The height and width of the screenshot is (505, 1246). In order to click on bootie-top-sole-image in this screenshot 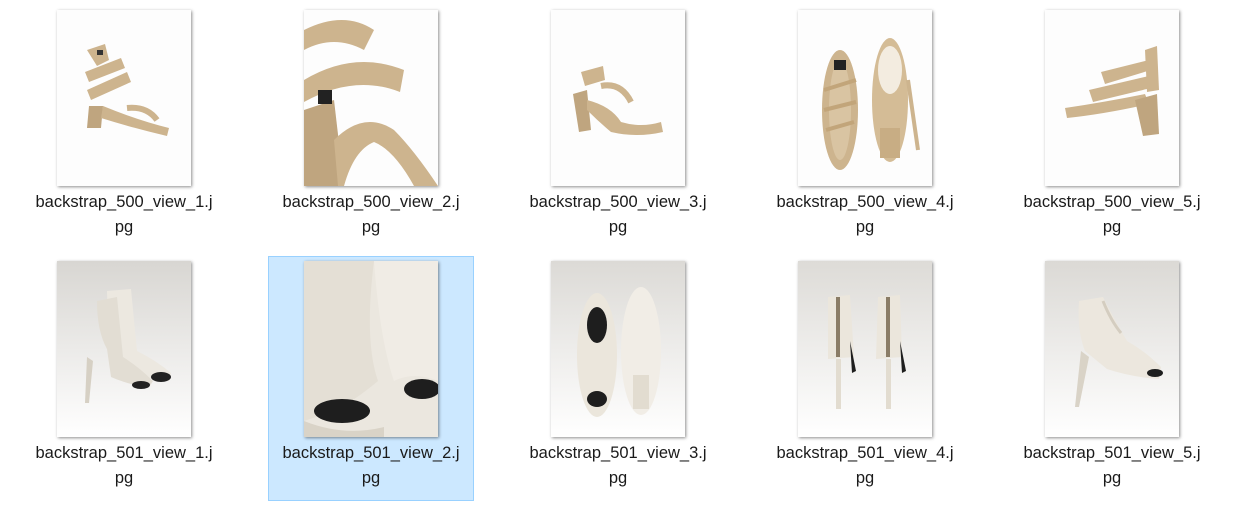, I will do `click(618, 349)`.